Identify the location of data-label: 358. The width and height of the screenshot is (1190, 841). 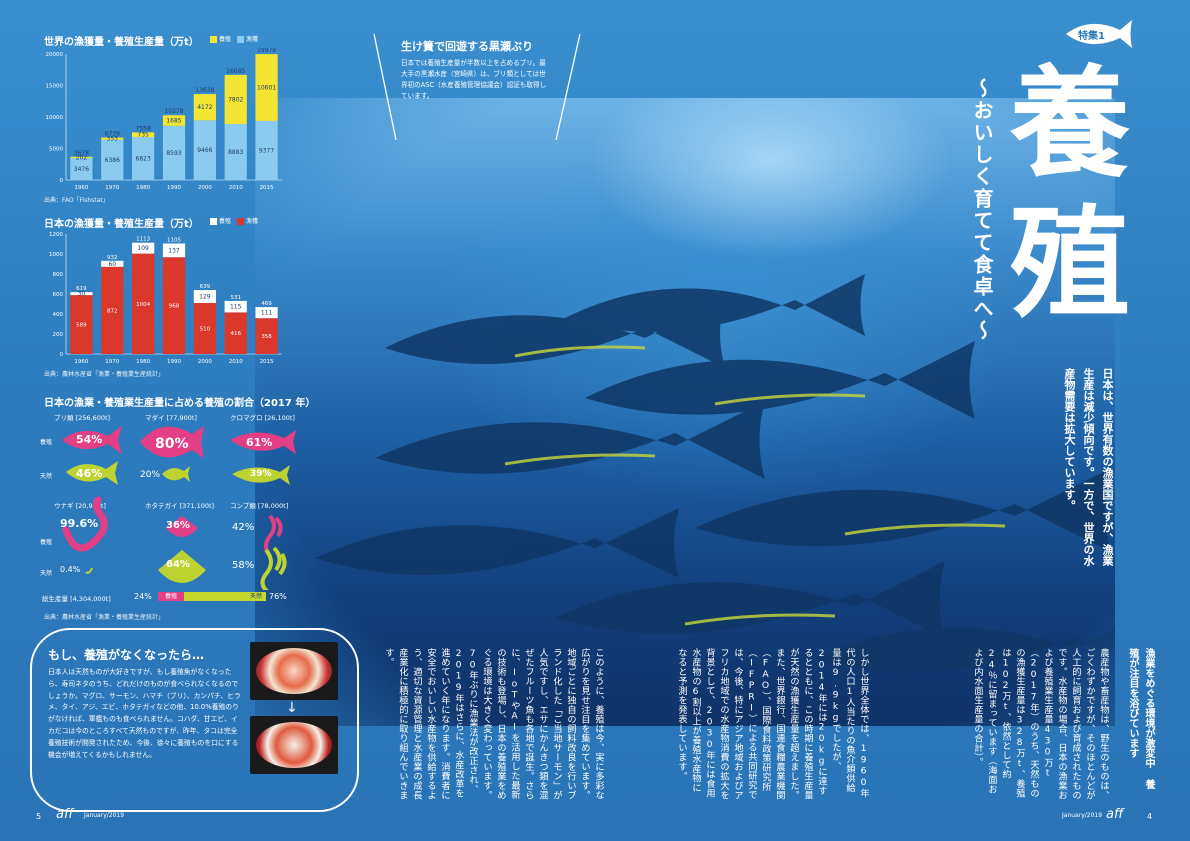
(266, 337).